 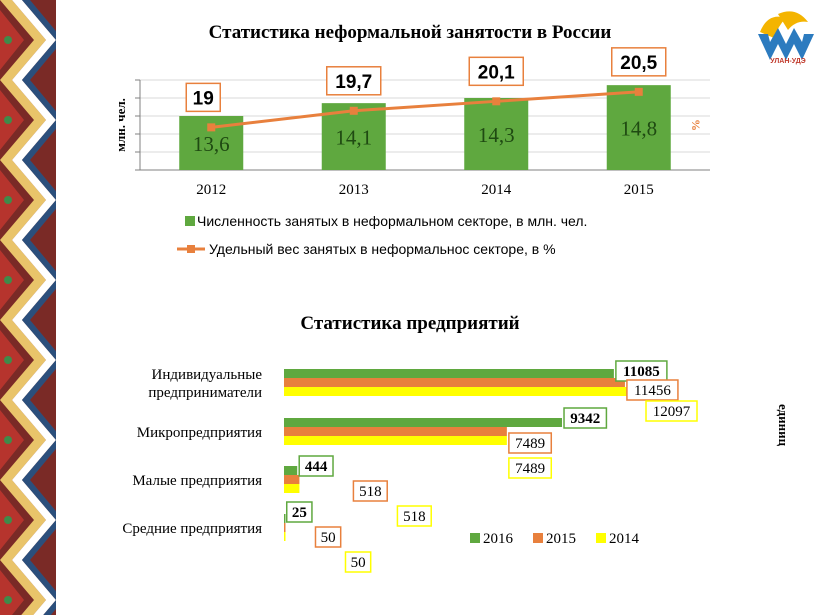 I want to click on line-data-label: 20,5, so click(x=638, y=63).